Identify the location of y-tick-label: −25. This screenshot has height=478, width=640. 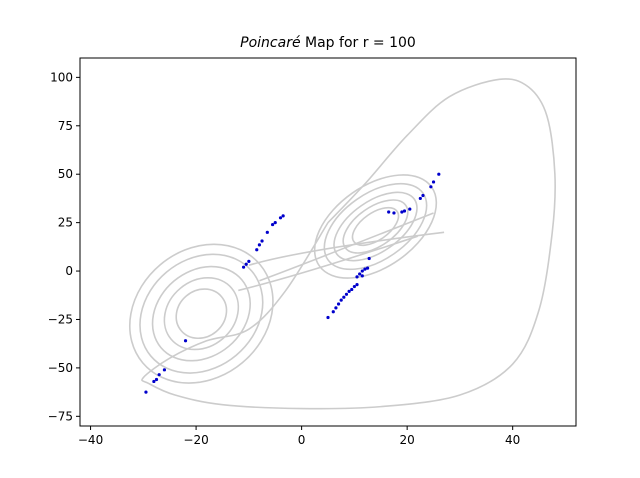
(60, 319).